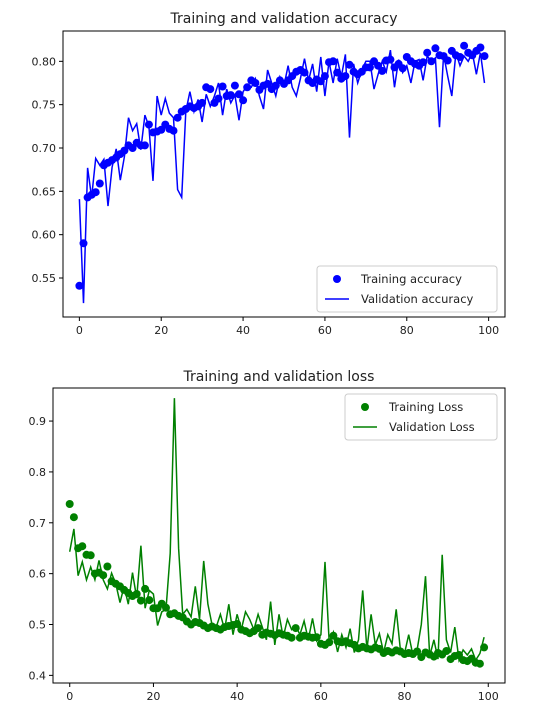 This screenshot has height=715, width=533. I want to click on y-tick-label: 0.7, so click(38, 523).